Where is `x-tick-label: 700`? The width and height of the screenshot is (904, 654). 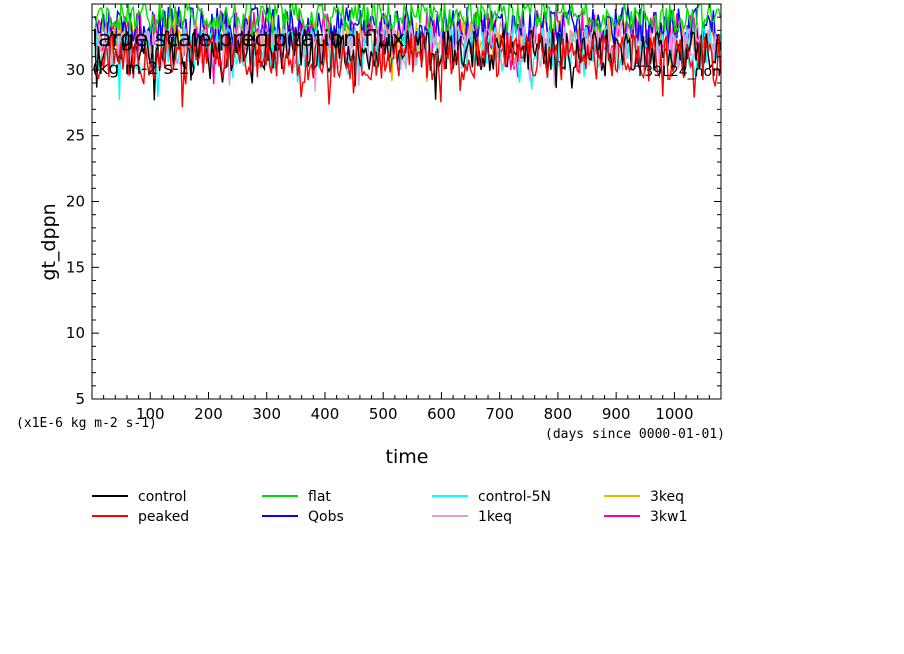 x-tick-label: 700 is located at coordinates (499, 414).